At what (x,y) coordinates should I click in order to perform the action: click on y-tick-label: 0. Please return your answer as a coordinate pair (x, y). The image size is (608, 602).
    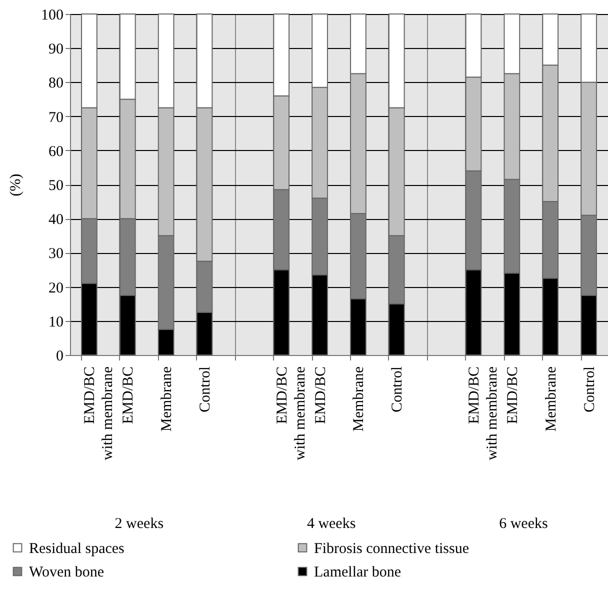
    Looking at the image, I should click on (60, 356).